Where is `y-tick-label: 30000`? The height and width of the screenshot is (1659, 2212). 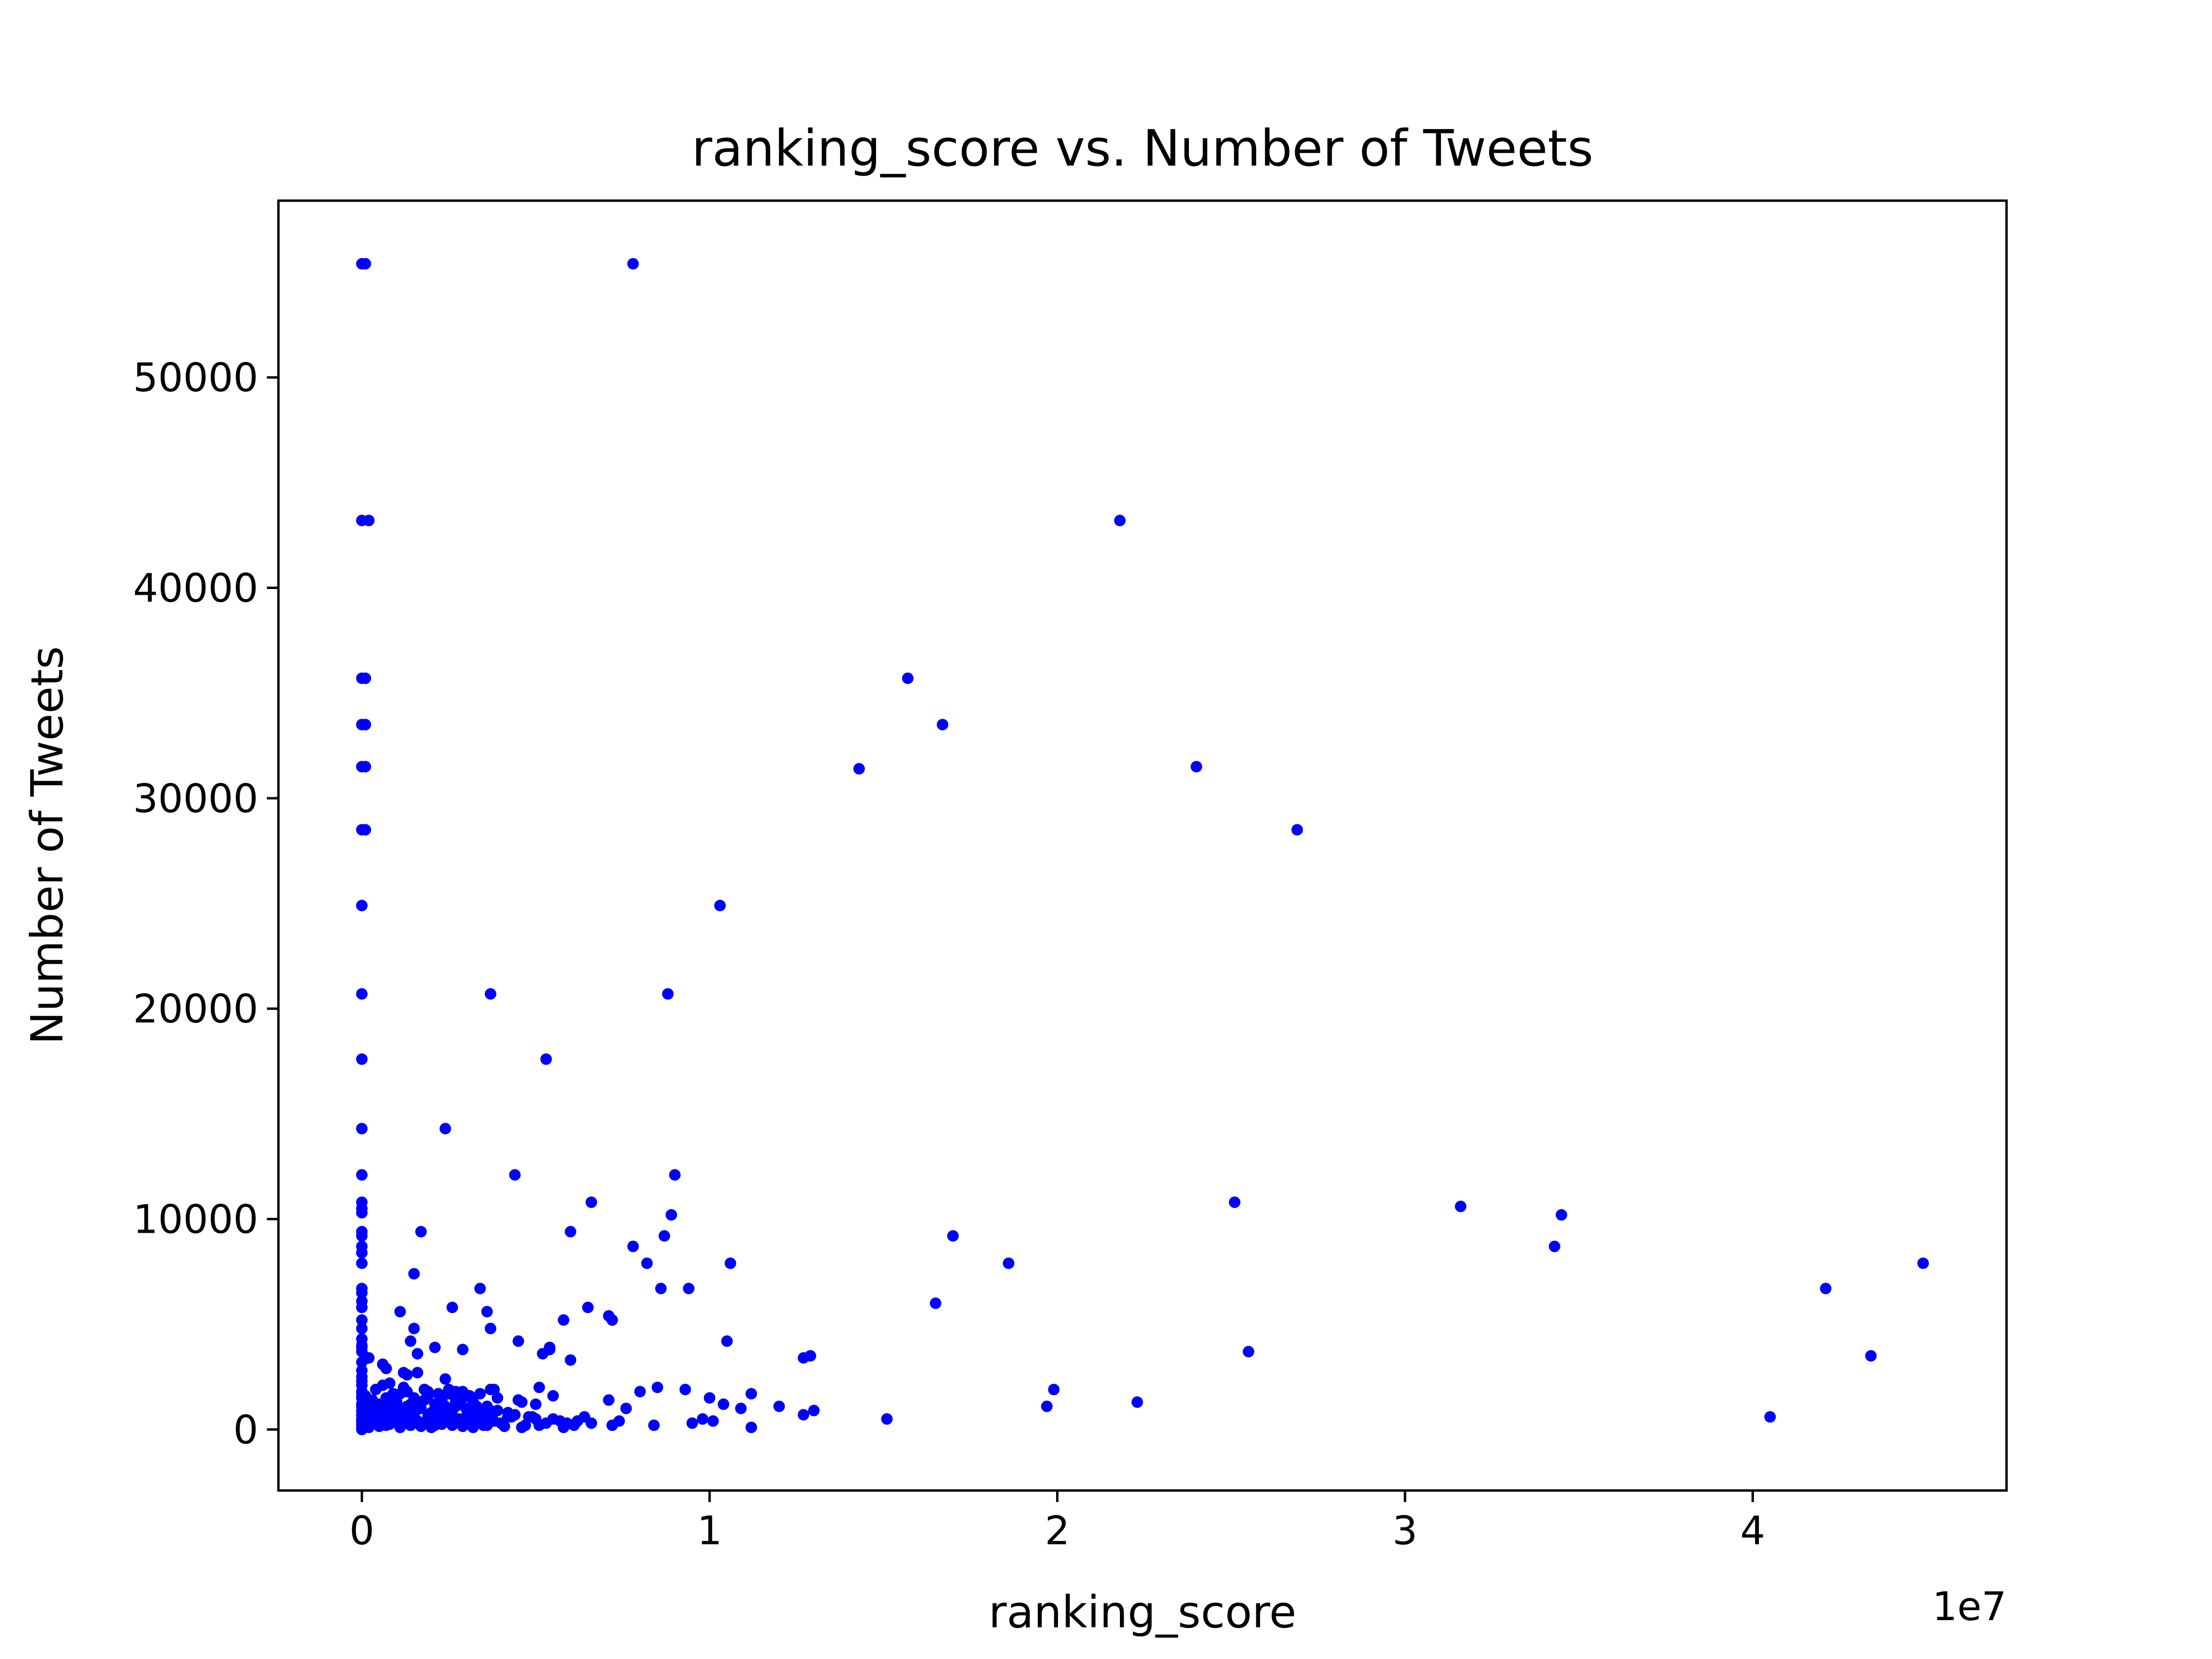
y-tick-label: 30000 is located at coordinates (195, 799).